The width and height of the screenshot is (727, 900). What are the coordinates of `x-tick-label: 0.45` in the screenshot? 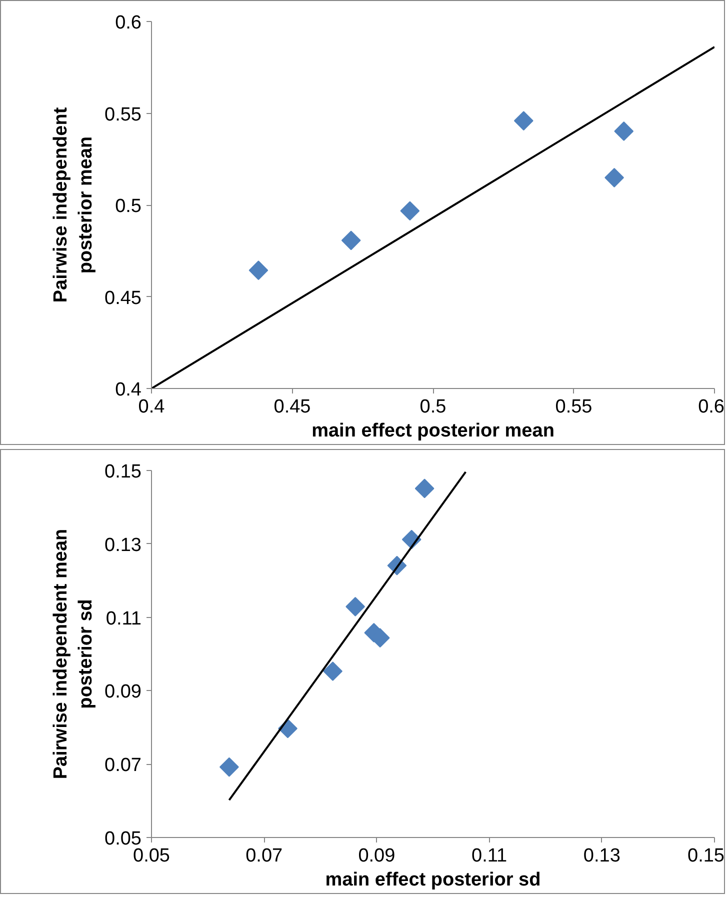 It's located at (292, 407).